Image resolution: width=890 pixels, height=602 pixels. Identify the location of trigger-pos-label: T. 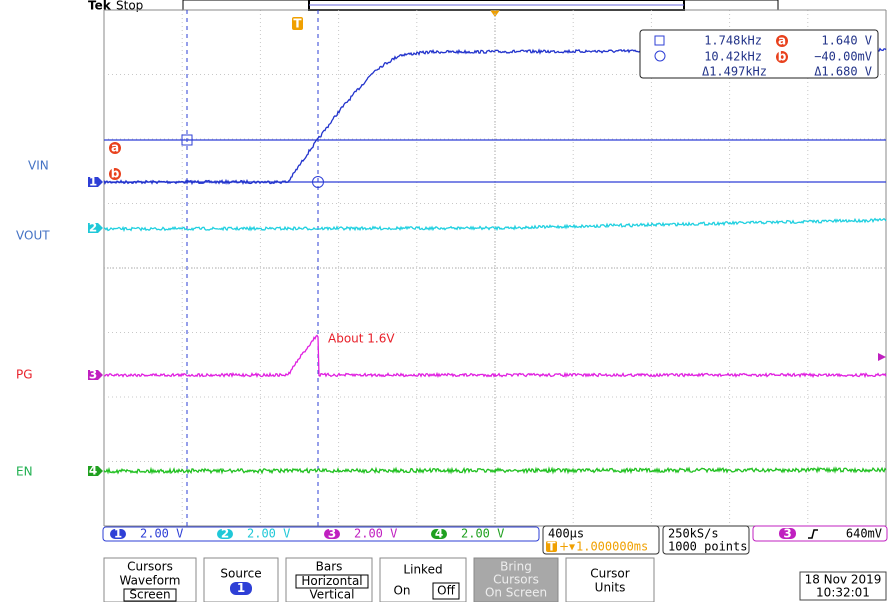
(551, 547).